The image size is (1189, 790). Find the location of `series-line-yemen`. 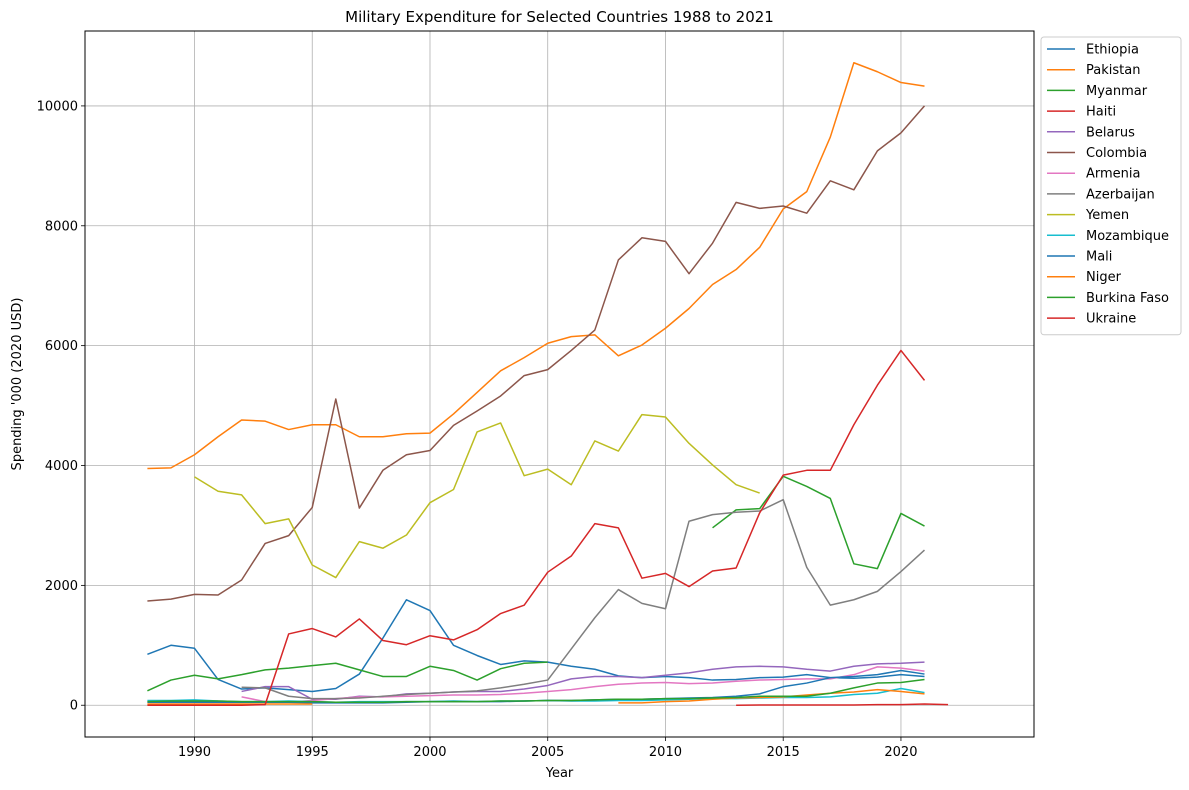

series-line-yemen is located at coordinates (477, 496).